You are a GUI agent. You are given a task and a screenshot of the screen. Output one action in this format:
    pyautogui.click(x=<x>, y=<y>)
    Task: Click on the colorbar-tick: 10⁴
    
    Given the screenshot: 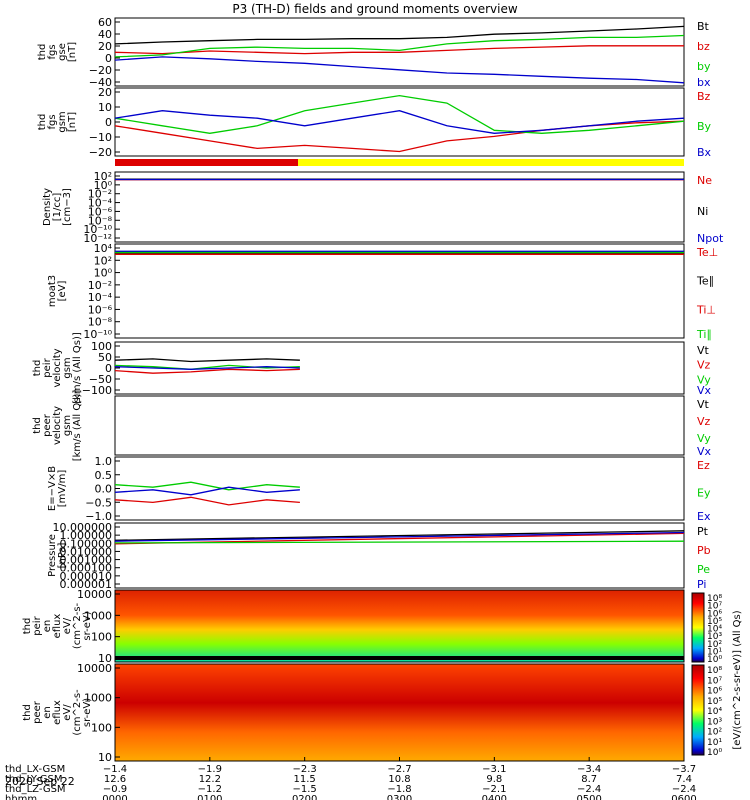 What is the action you would take?
    pyautogui.click(x=714, y=712)
    